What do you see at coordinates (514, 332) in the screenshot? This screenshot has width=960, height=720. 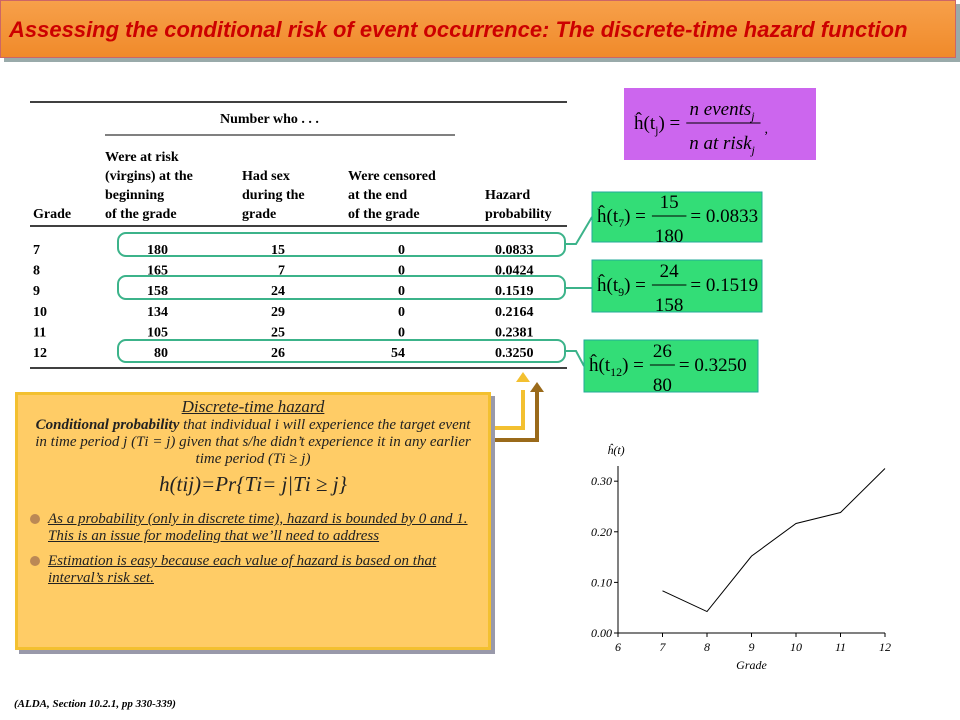 I see `table-cell: 0.2381` at bounding box center [514, 332].